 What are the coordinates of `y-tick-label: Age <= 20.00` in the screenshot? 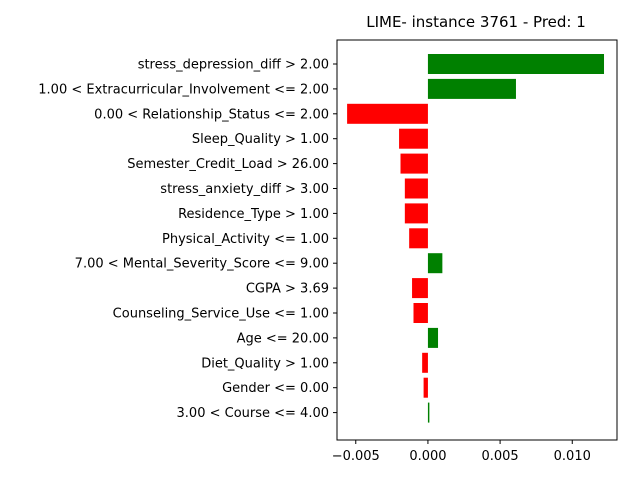 It's located at (283, 338).